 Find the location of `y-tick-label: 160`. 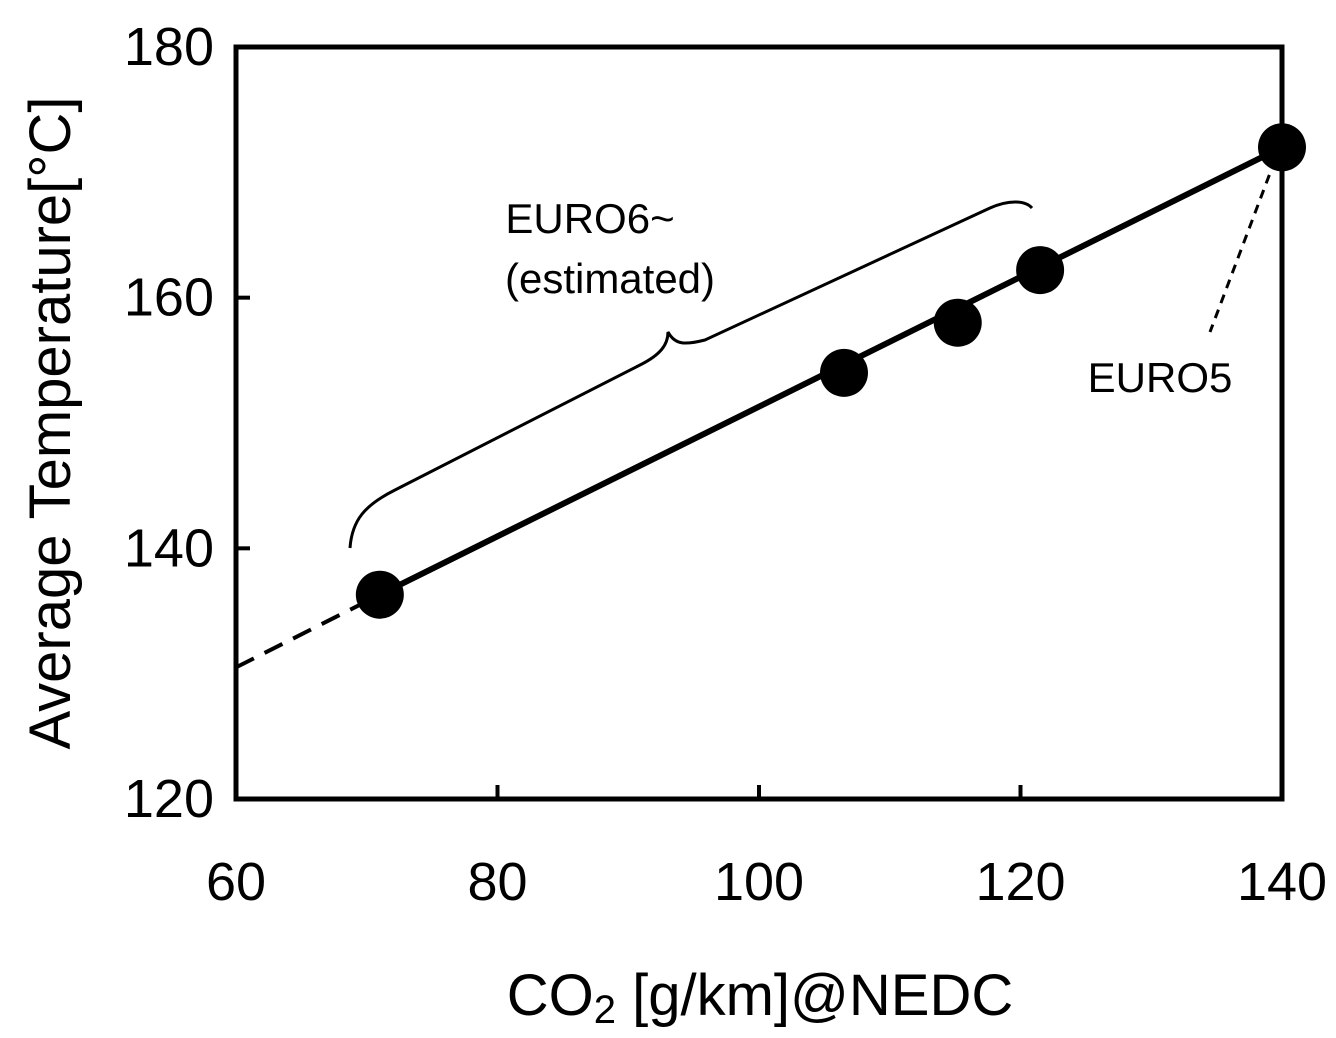

y-tick-label: 160 is located at coordinates (169, 298).